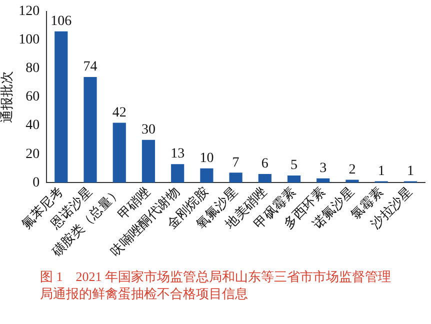 This screenshot has width=431, height=324. What do you see at coordinates (294, 166) in the screenshot?
I see `data-label: 5` at bounding box center [294, 166].